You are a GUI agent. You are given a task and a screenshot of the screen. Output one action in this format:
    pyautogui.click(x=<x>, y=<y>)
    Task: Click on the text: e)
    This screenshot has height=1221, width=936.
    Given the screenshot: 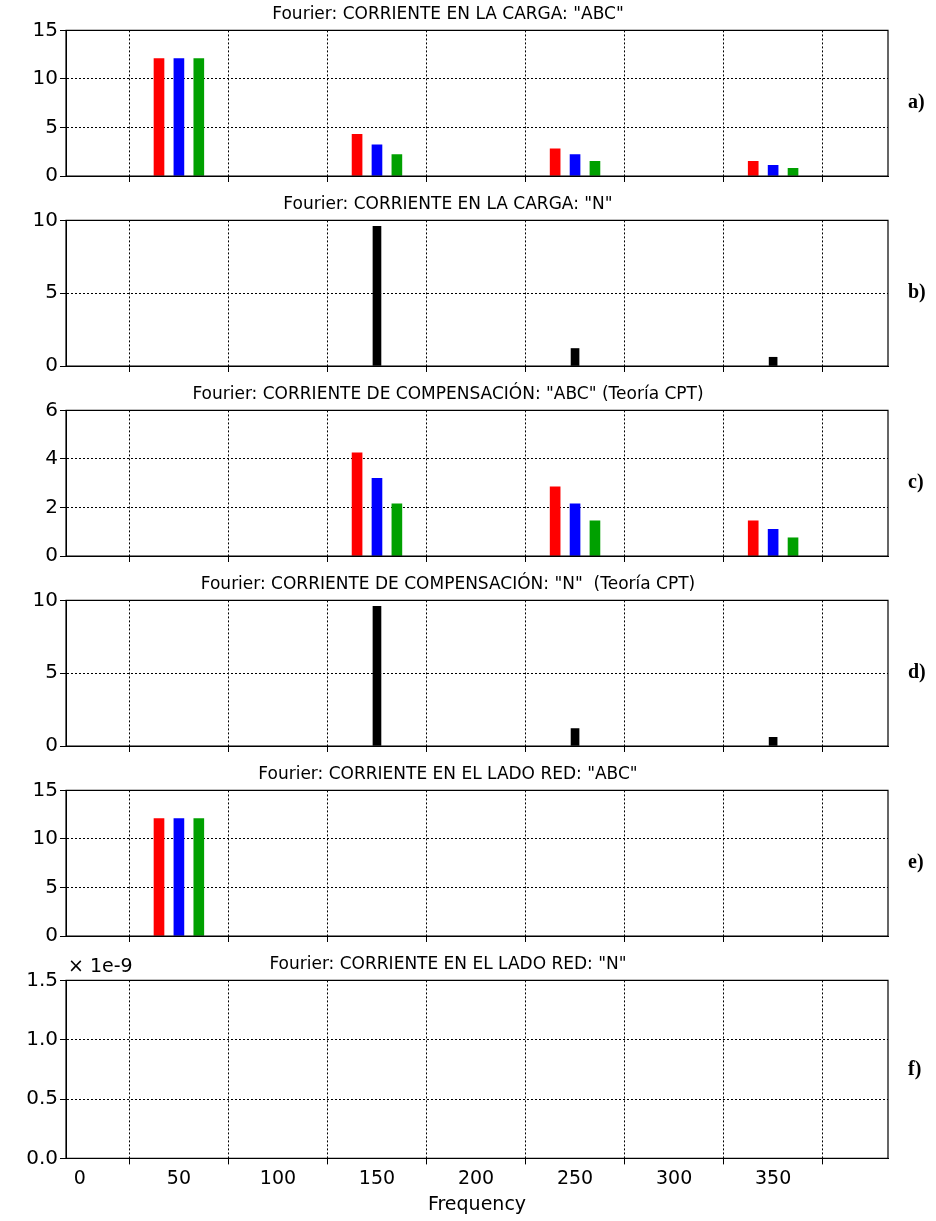 What is the action you would take?
    pyautogui.click(x=916, y=862)
    